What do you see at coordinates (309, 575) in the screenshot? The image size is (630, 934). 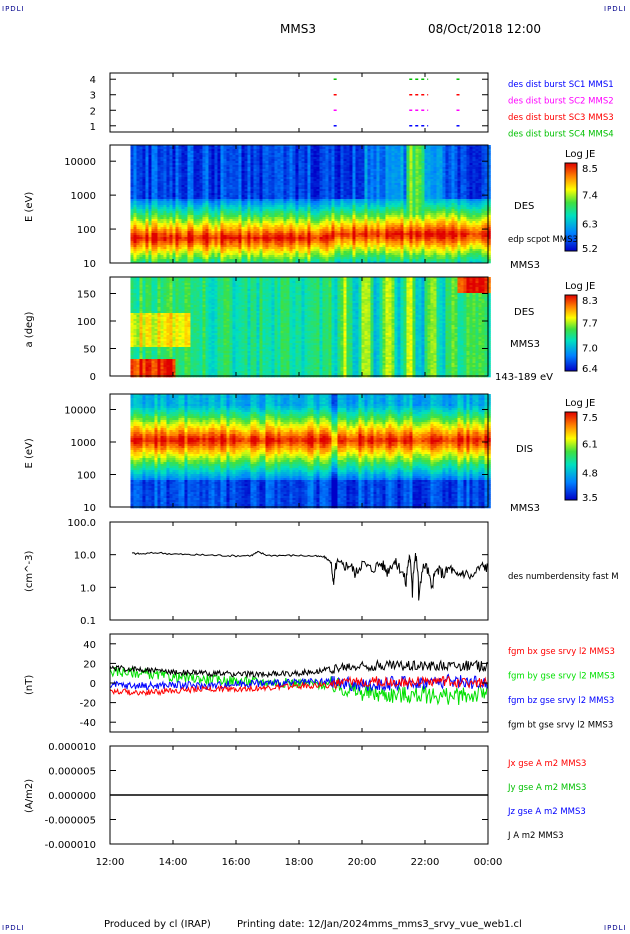 I see `density-line` at bounding box center [309, 575].